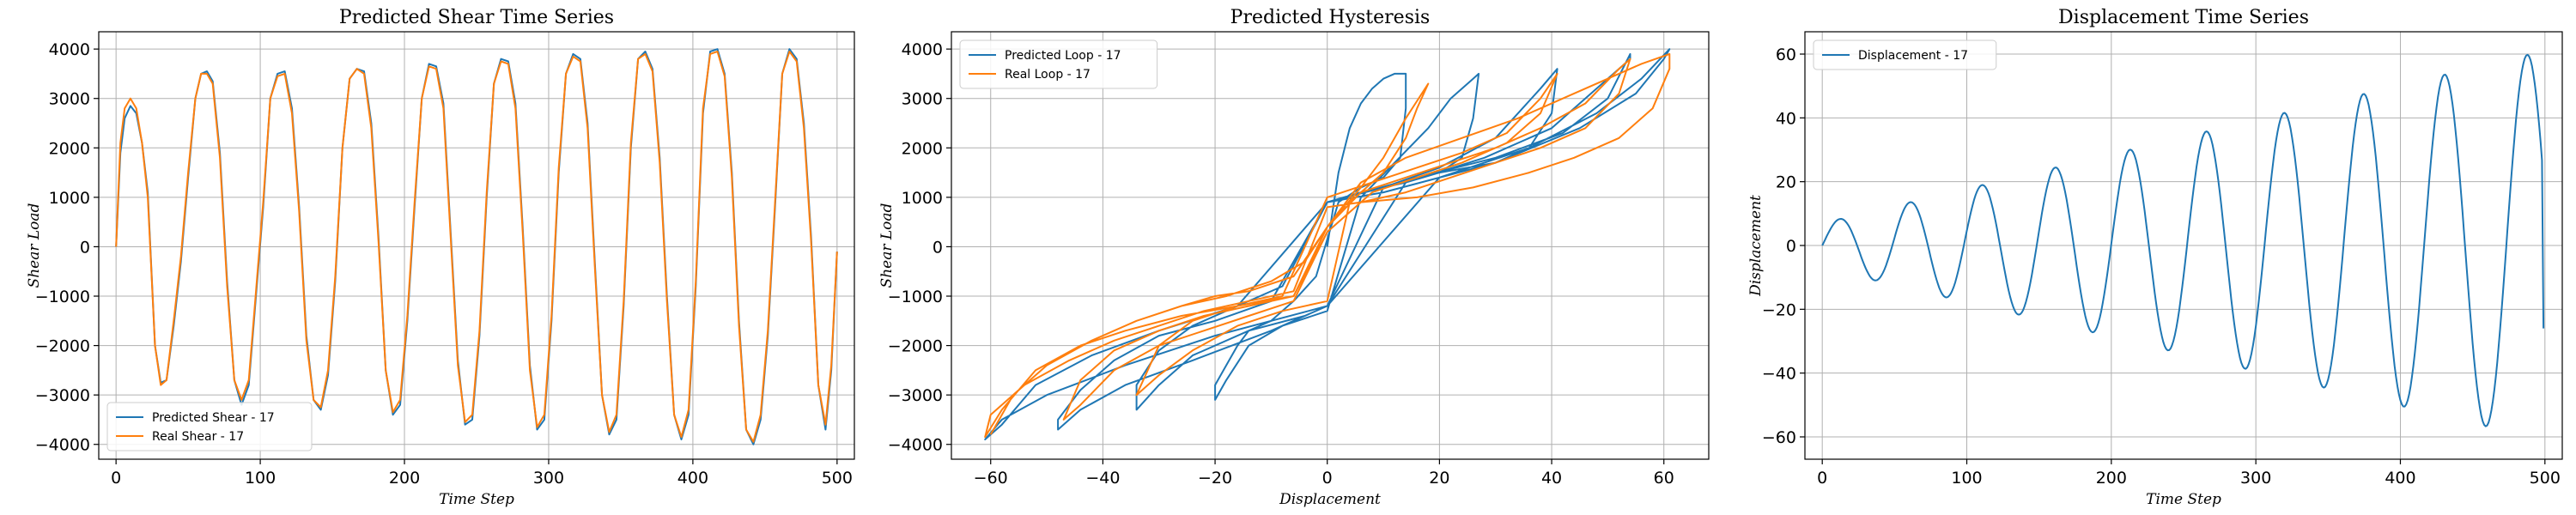  Describe the element at coordinates (1439, 478) in the screenshot. I see `x-tick-label: 20` at that location.